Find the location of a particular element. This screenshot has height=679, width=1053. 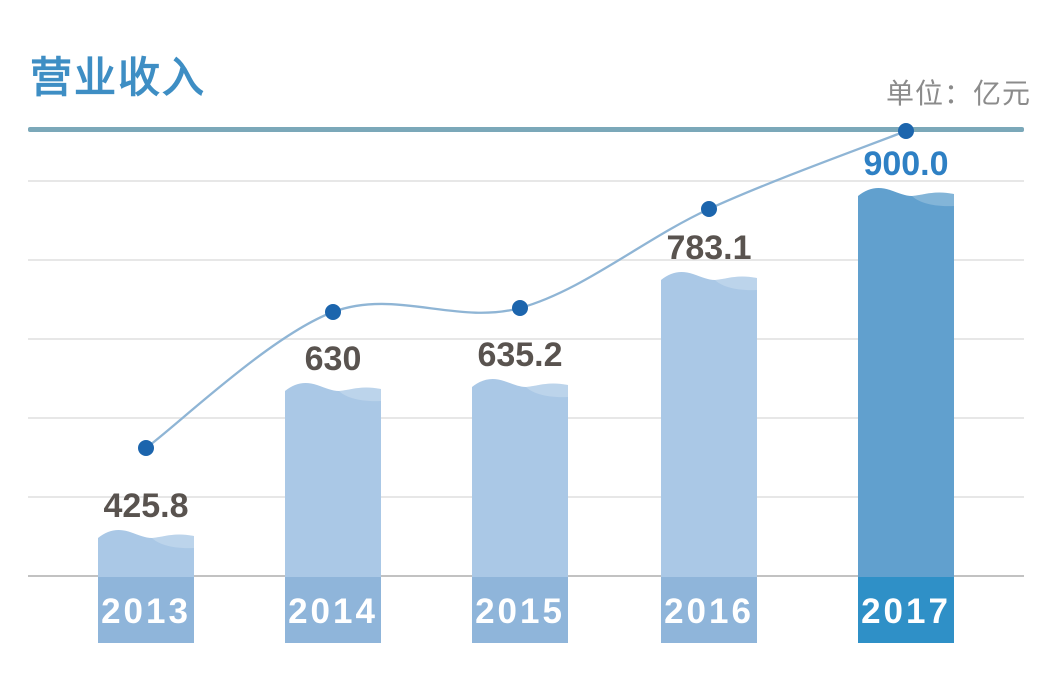

bar-wave-highlight-2015 is located at coordinates (547, 390).